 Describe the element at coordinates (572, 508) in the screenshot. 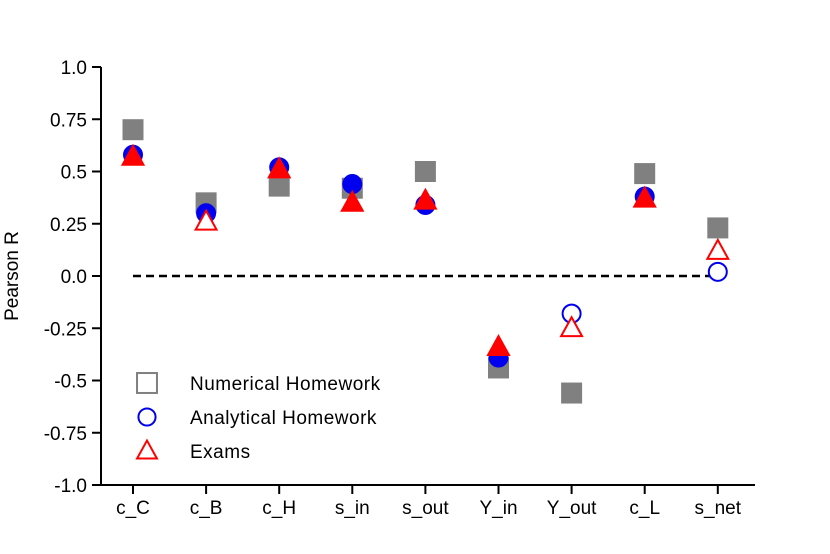

I see `x-tick-label: Y_out` at that location.